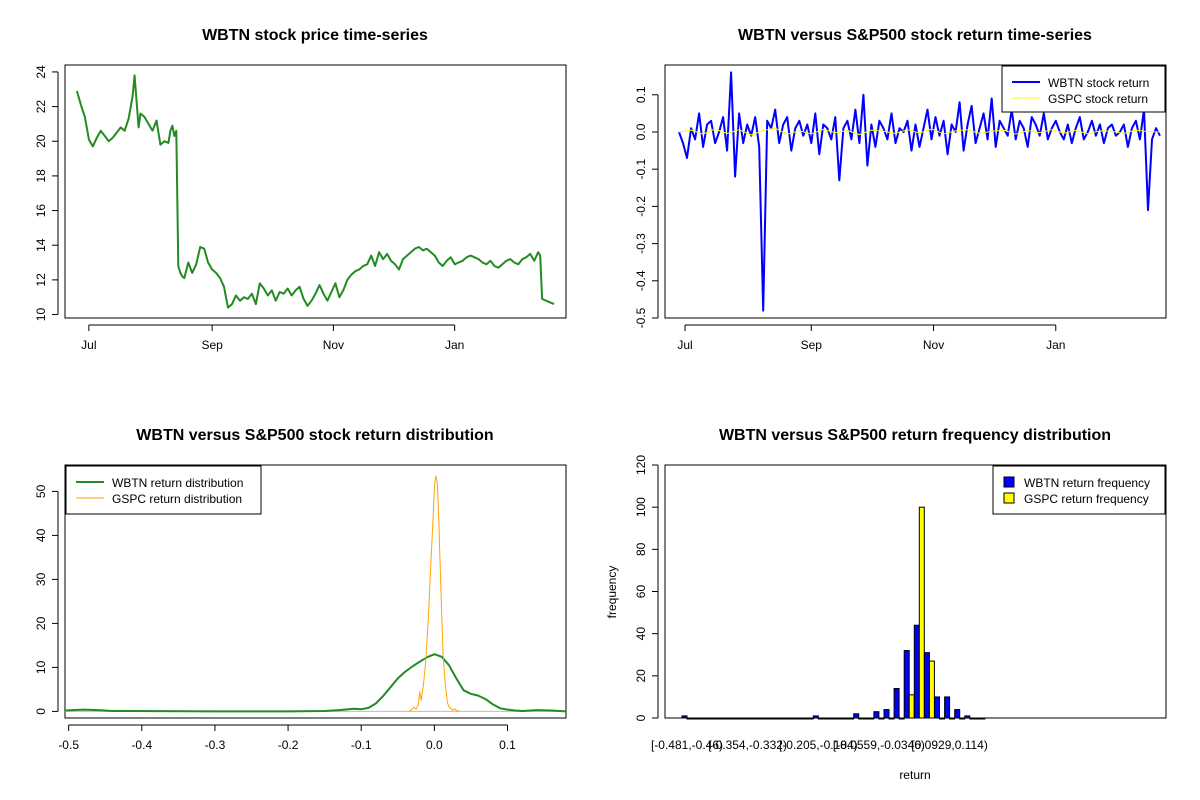 The image size is (1200, 800). Describe the element at coordinates (41, 711) in the screenshot. I see `density-y-tick-label: 0` at that location.